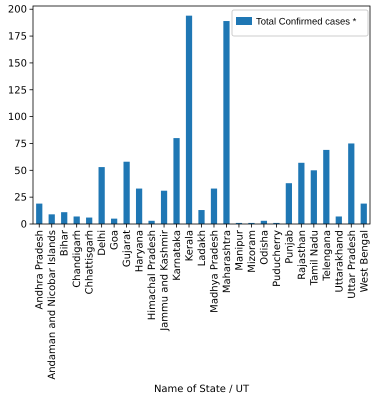 The width and height of the screenshot is (375, 402). Describe the element at coordinates (102, 243) in the screenshot. I see `x-tick-label: Delhi` at that location.